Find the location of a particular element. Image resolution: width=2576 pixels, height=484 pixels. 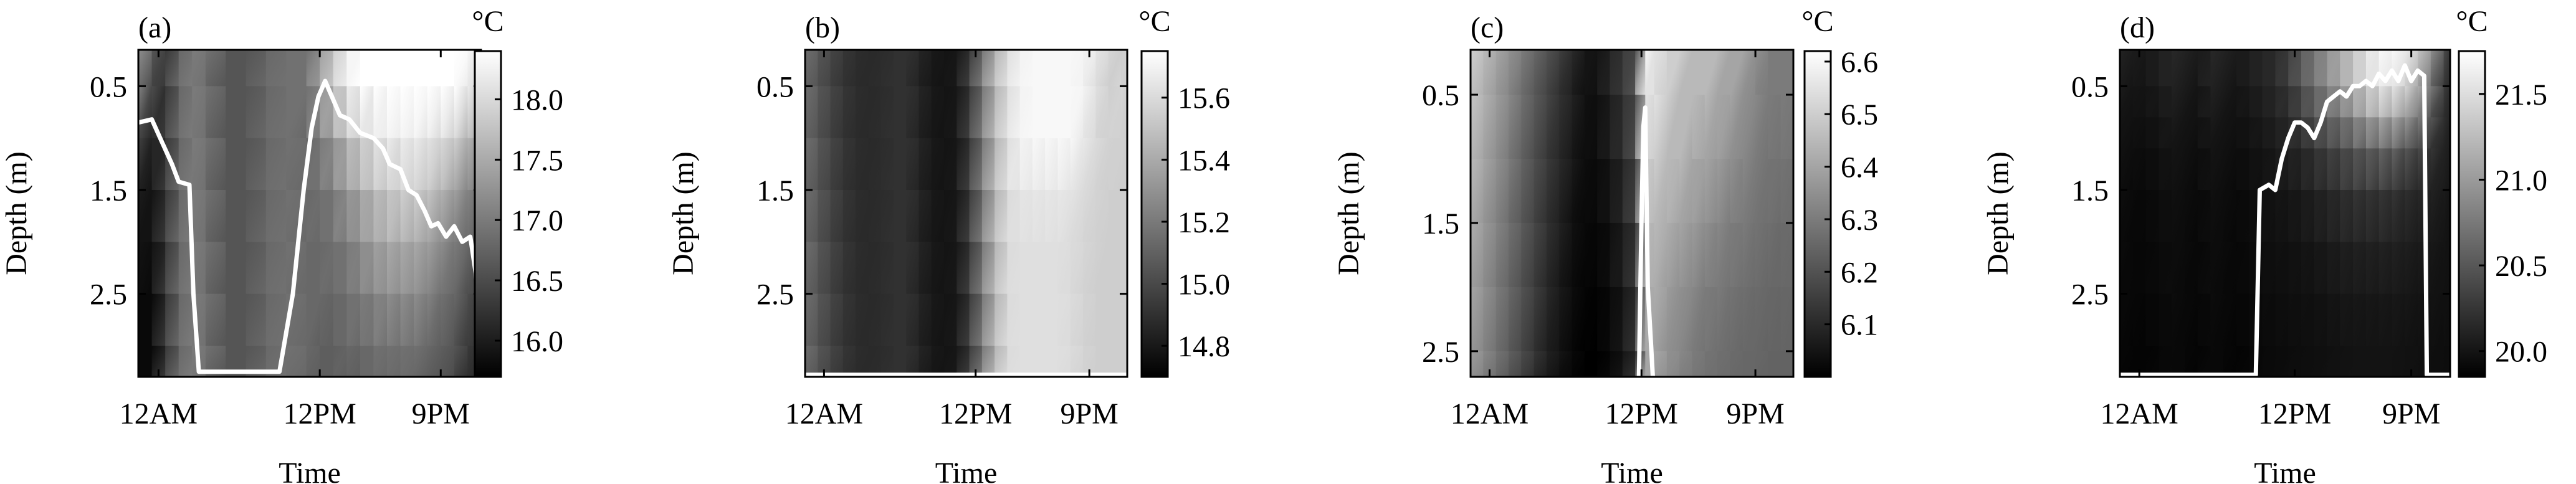

y-tick-label: 0.5 is located at coordinates (775, 86).